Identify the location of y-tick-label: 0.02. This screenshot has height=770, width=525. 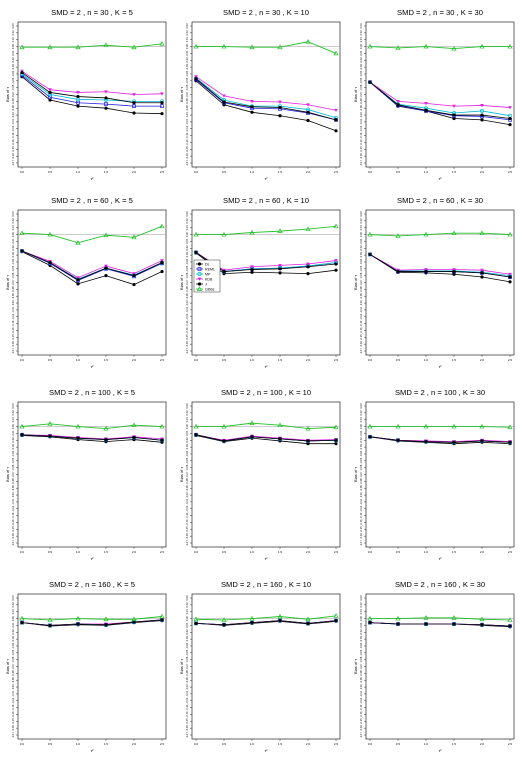
(361, 413).